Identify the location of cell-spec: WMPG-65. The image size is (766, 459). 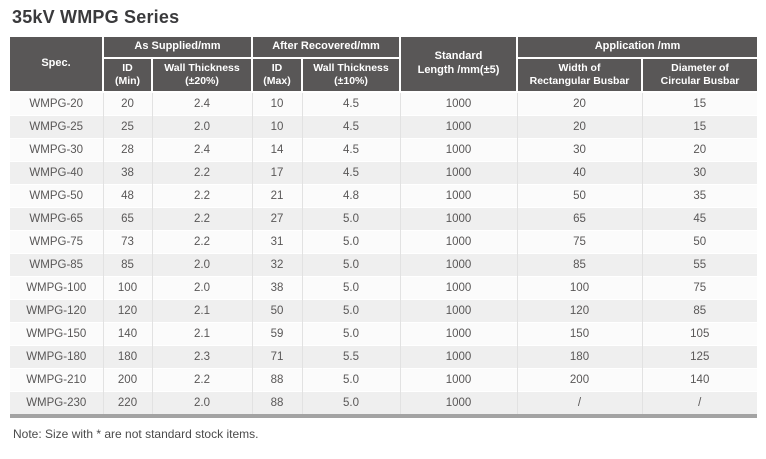
(56, 219).